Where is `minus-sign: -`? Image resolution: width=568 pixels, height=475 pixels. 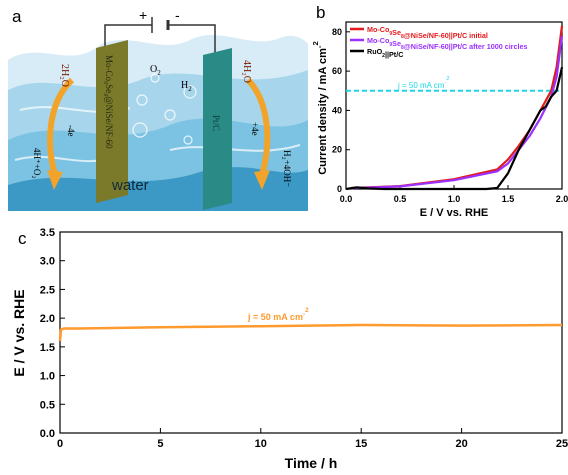 minus-sign: - is located at coordinates (177, 15).